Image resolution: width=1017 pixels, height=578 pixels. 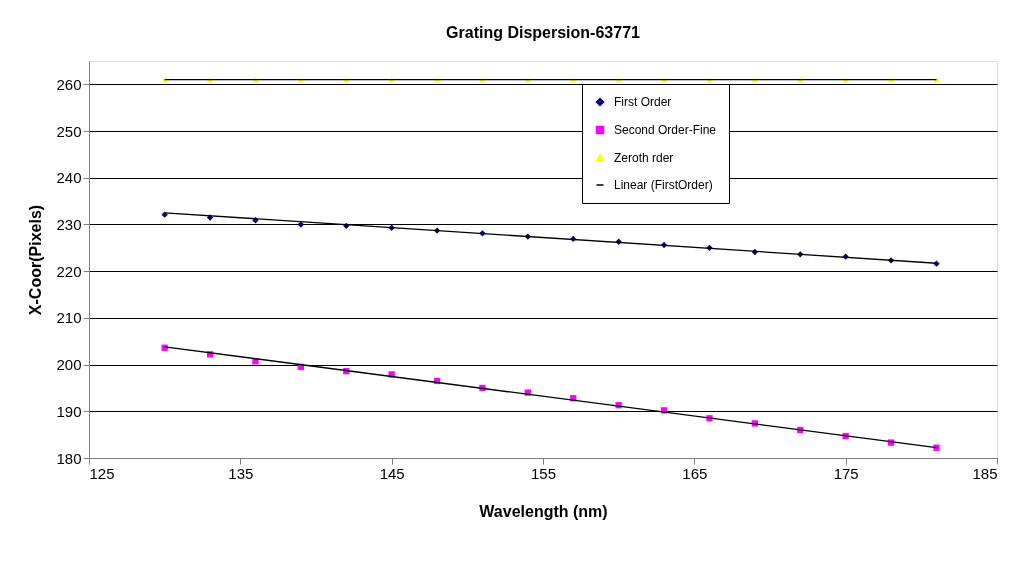 I want to click on x-tick-label: 175, so click(x=846, y=473).